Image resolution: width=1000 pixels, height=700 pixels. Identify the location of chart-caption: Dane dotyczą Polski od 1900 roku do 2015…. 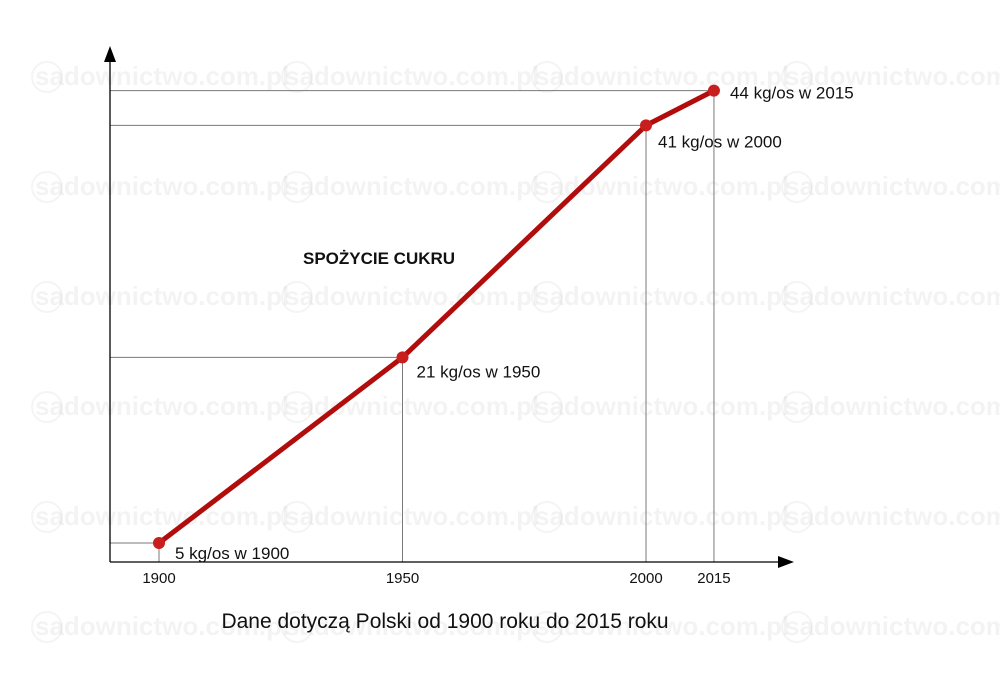
(444, 621).